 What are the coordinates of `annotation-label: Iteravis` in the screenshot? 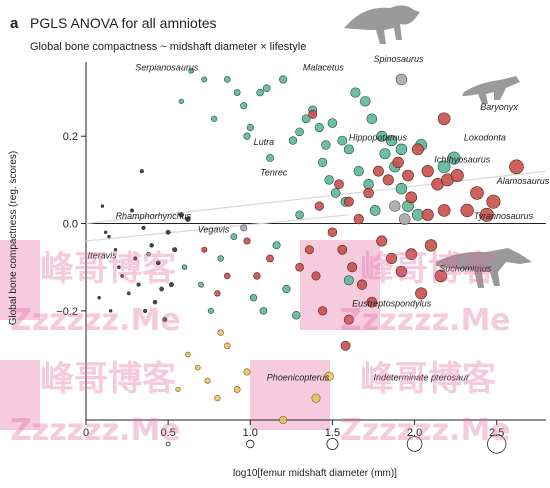 It's located at (103, 255).